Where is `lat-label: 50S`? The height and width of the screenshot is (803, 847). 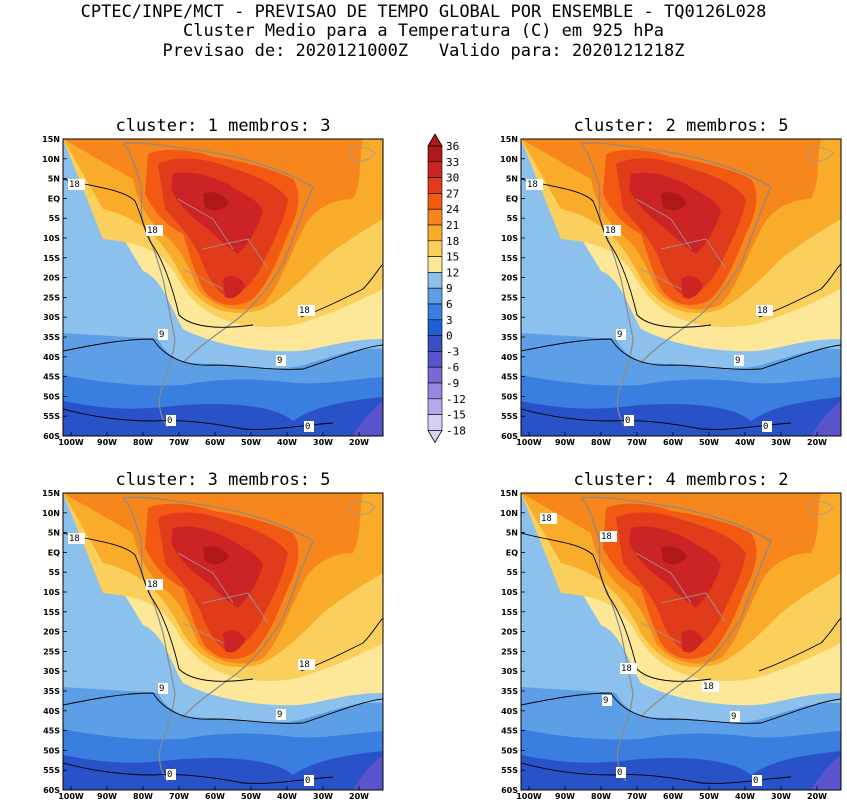
lat-label: 50S is located at coordinates (51, 396).